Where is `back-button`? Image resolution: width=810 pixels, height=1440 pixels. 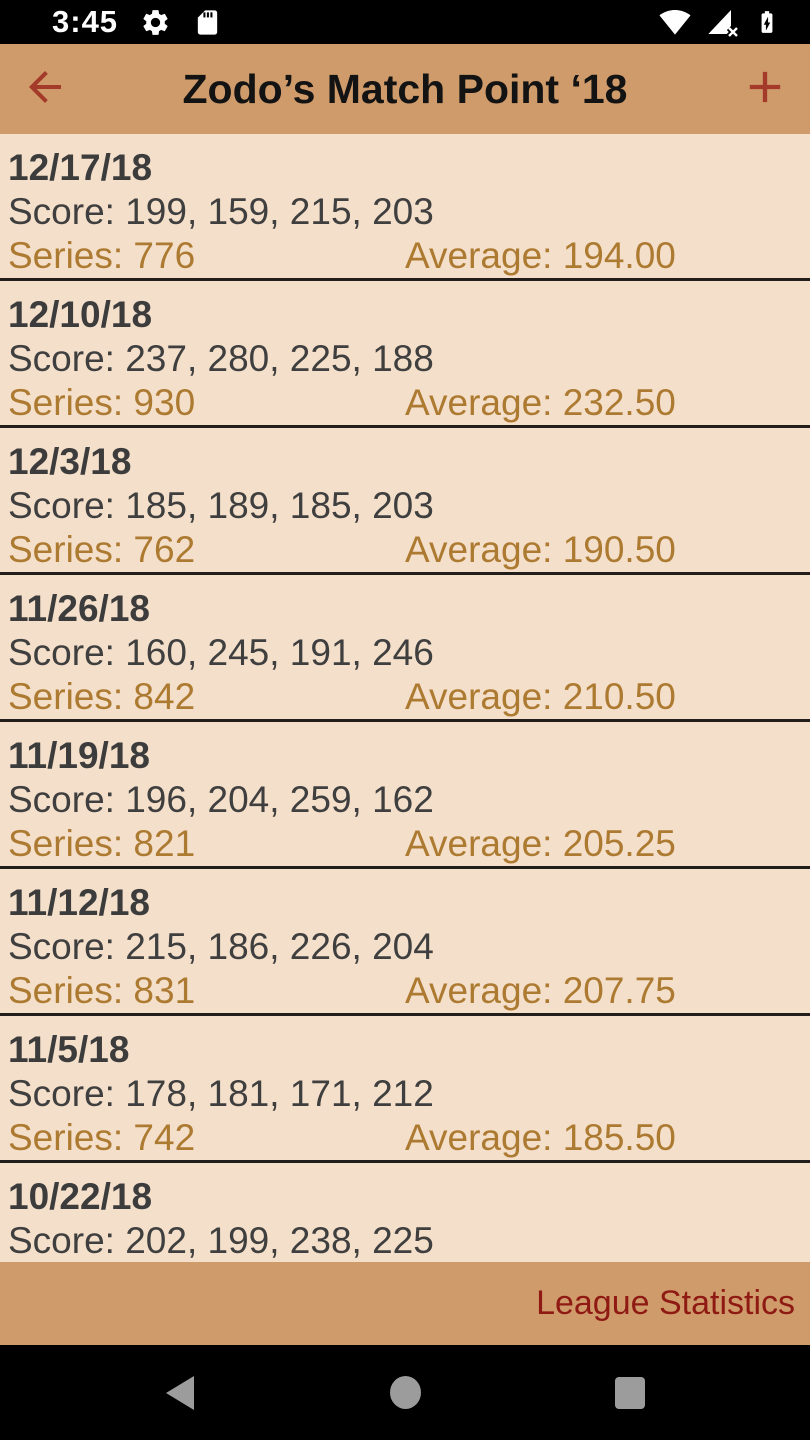
back-button is located at coordinates (45, 89).